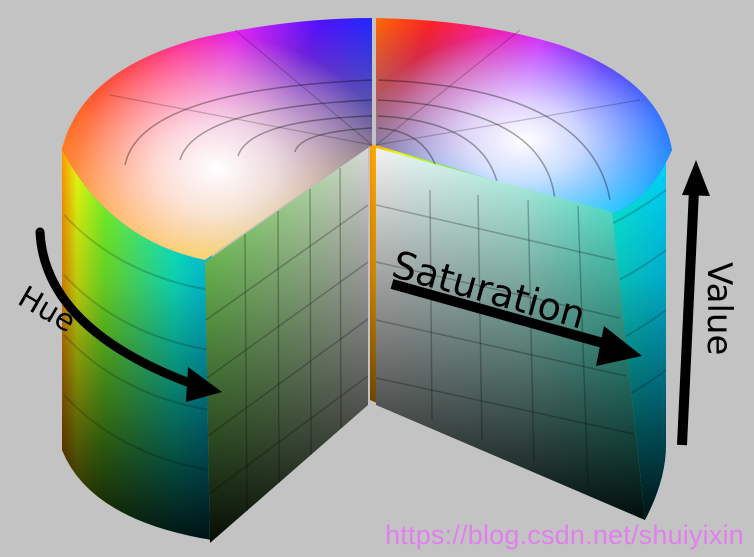  I want to click on value-arrow, so click(693, 303).